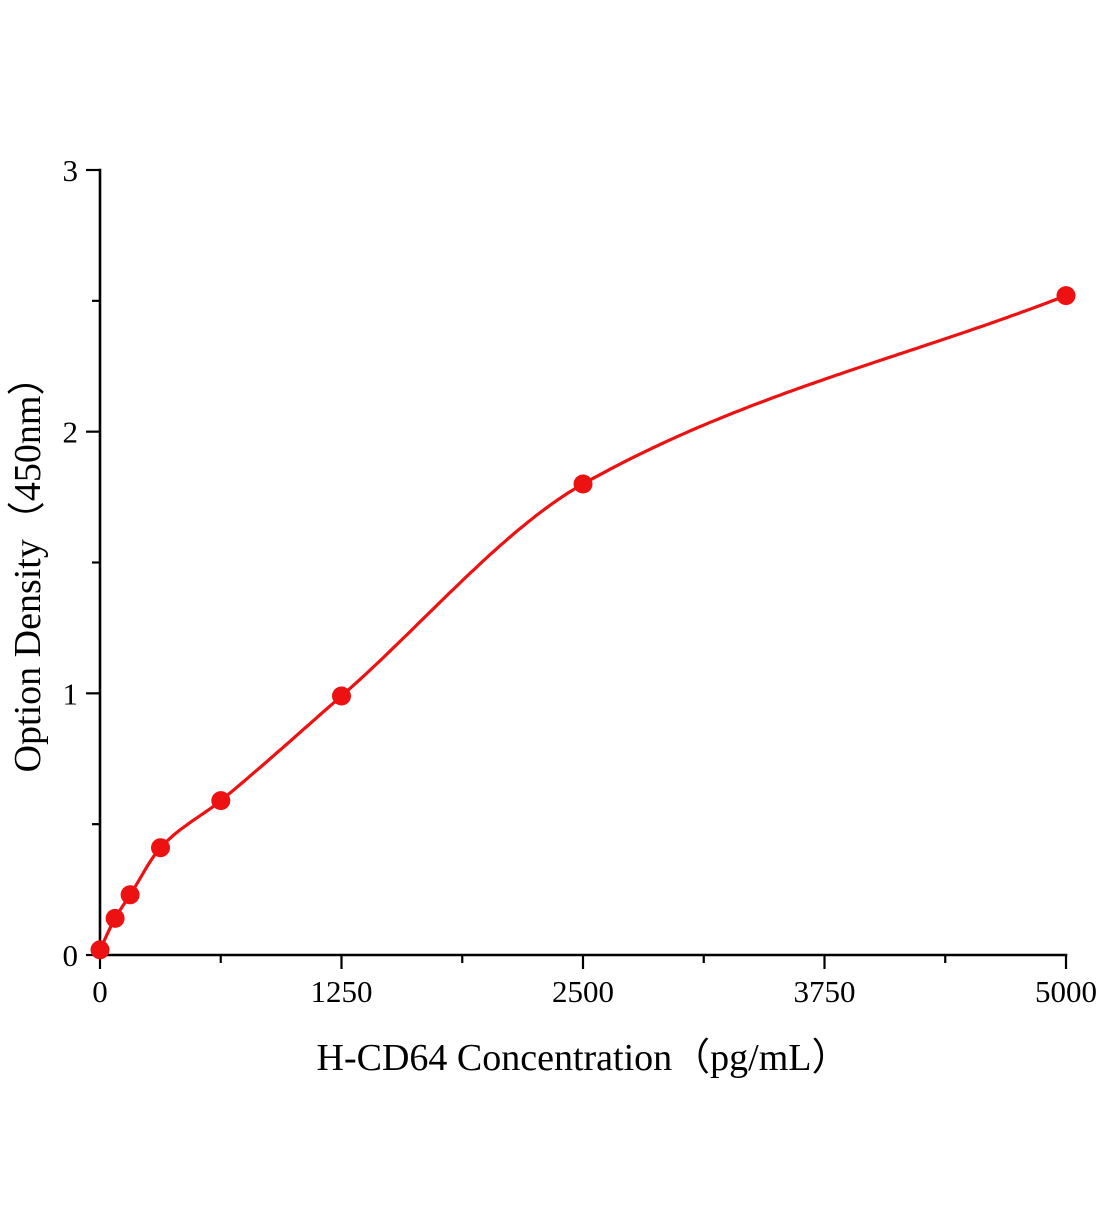 This screenshot has width=1104, height=1205. Describe the element at coordinates (825, 991) in the screenshot. I see `x-tick-label: 3750` at that location.